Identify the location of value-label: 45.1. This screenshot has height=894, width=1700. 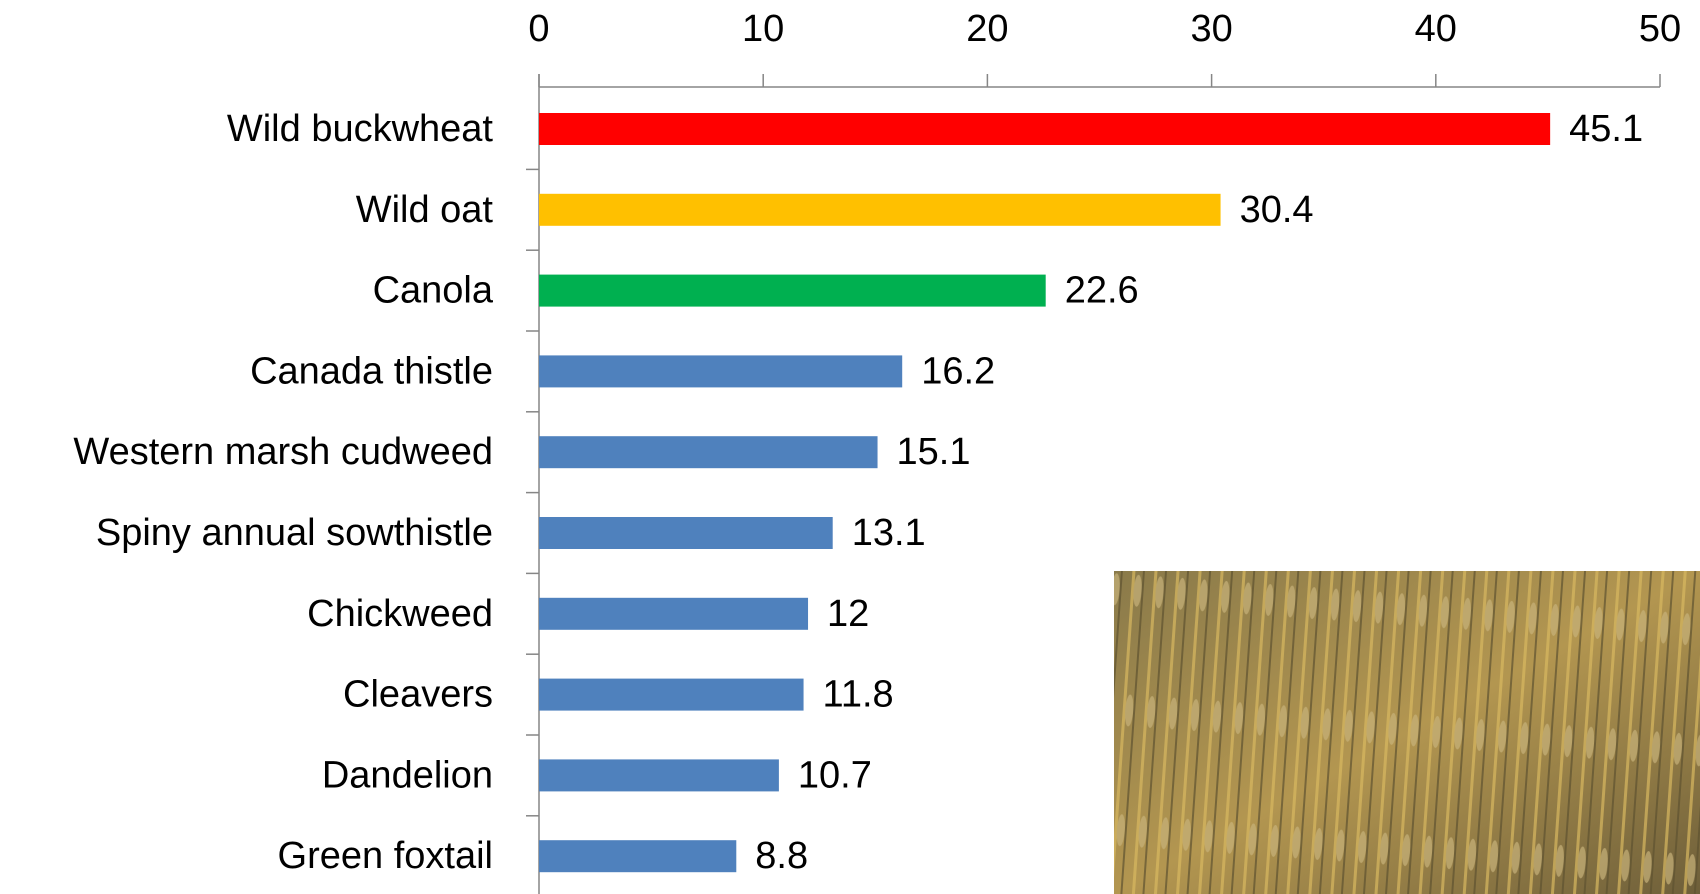
(1606, 129).